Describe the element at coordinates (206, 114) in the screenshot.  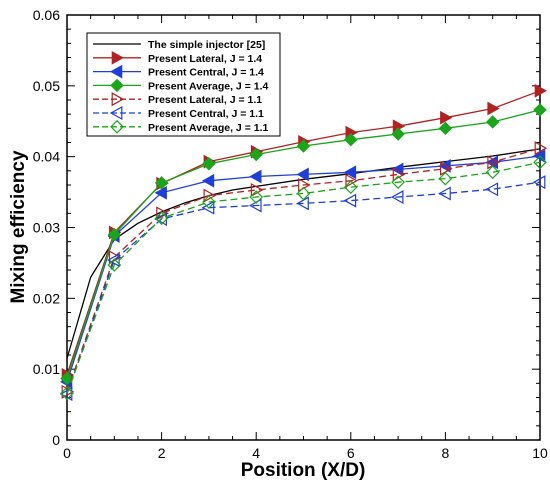
I see `legend-label: Present Central, J = 1.1` at that location.